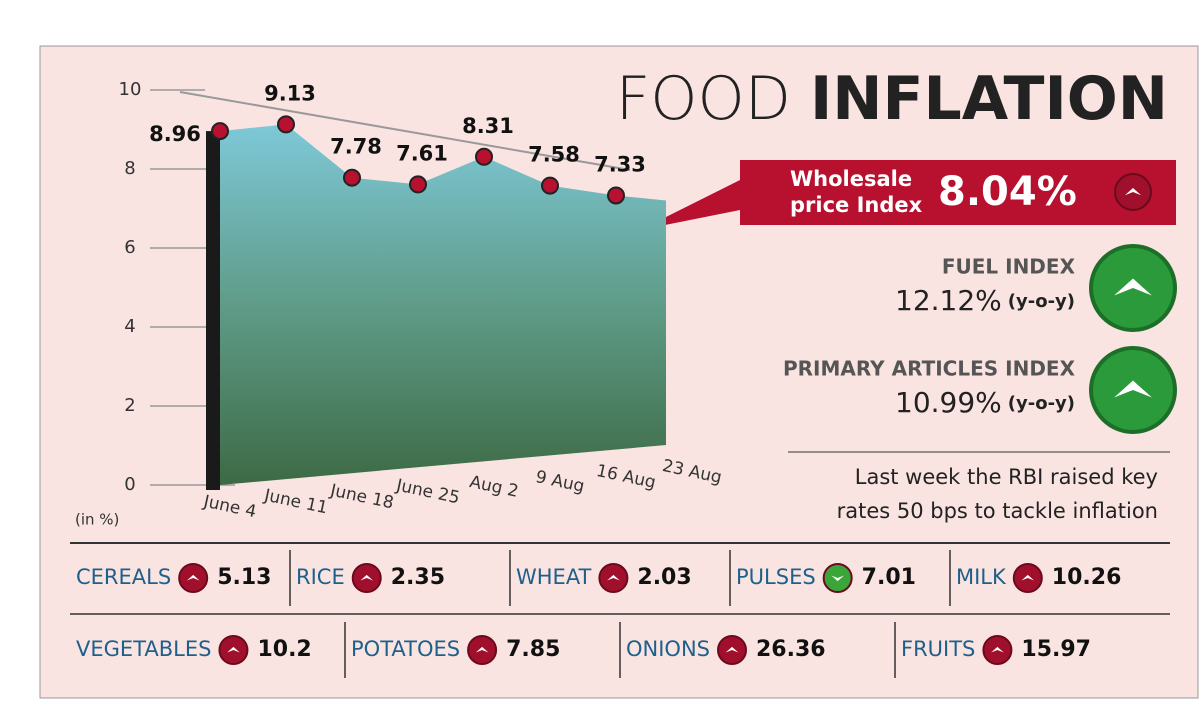 The width and height of the screenshot is (1200, 701). What do you see at coordinates (554, 577) in the screenshot?
I see `commodity-name: WHEAT` at bounding box center [554, 577].